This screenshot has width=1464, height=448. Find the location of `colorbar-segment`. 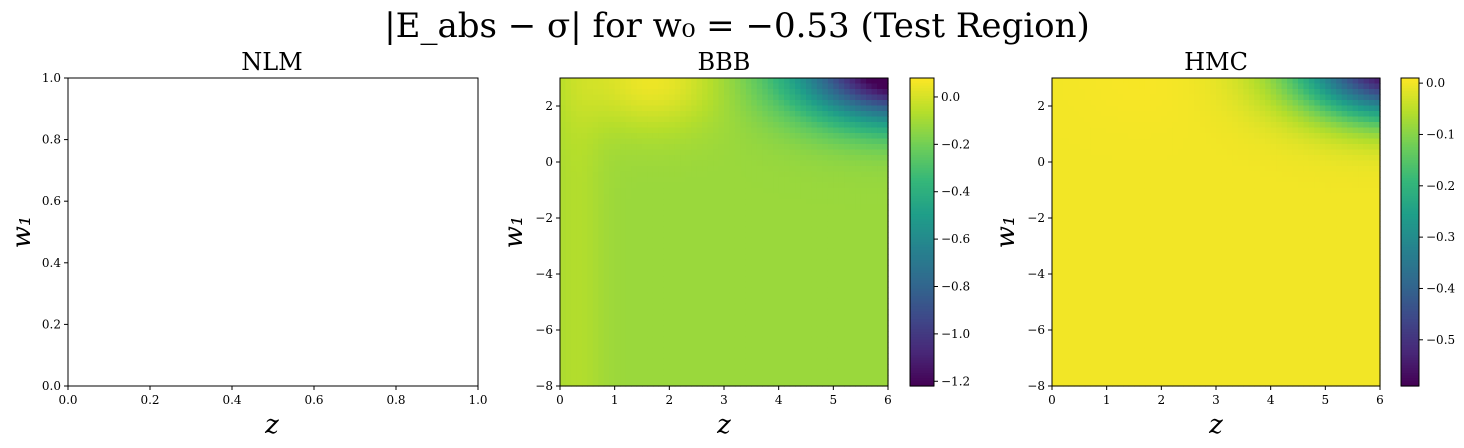

colorbar-segment is located at coordinates (922, 208).